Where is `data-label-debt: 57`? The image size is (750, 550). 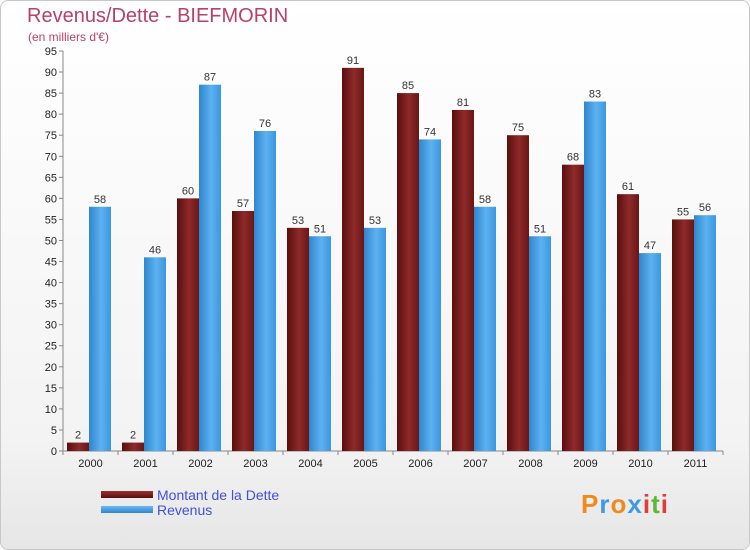 data-label-debt: 57 is located at coordinates (243, 204).